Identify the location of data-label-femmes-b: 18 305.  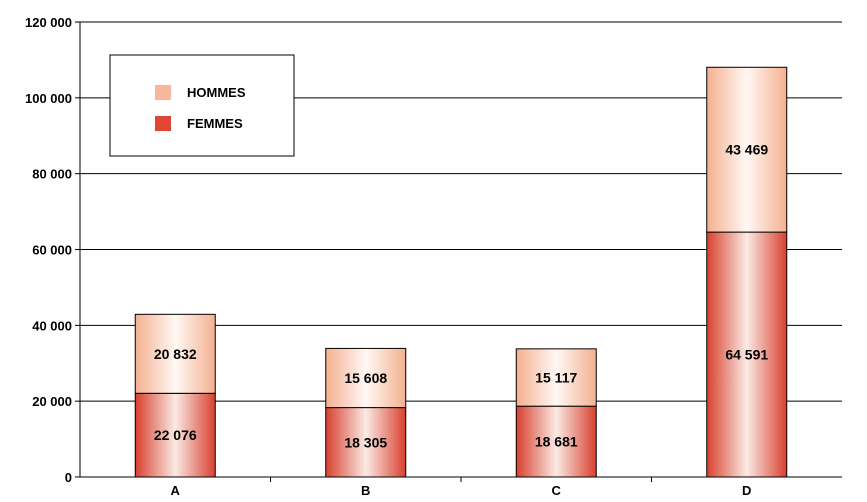
(365, 442).